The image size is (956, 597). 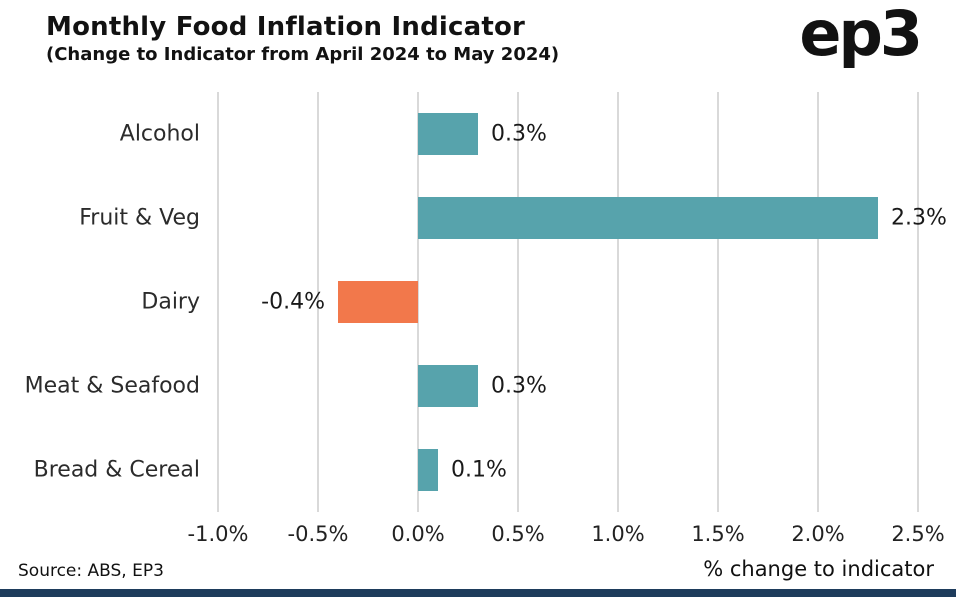 What do you see at coordinates (566, 535) in the screenshot?
I see `x-axis: -1.0% -0.5% 0.0% 0.5% 1.0% 1.5% 2.0% 2.5%` at bounding box center [566, 535].